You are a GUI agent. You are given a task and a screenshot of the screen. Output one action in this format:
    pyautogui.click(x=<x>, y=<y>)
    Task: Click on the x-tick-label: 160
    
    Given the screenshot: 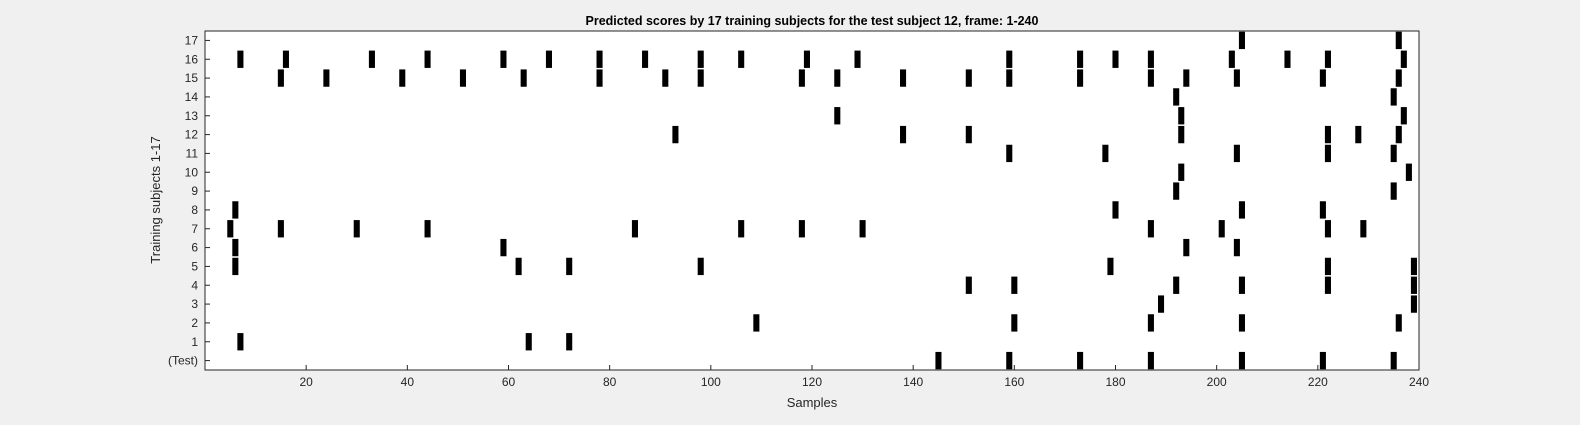 What is the action you would take?
    pyautogui.click(x=1014, y=382)
    